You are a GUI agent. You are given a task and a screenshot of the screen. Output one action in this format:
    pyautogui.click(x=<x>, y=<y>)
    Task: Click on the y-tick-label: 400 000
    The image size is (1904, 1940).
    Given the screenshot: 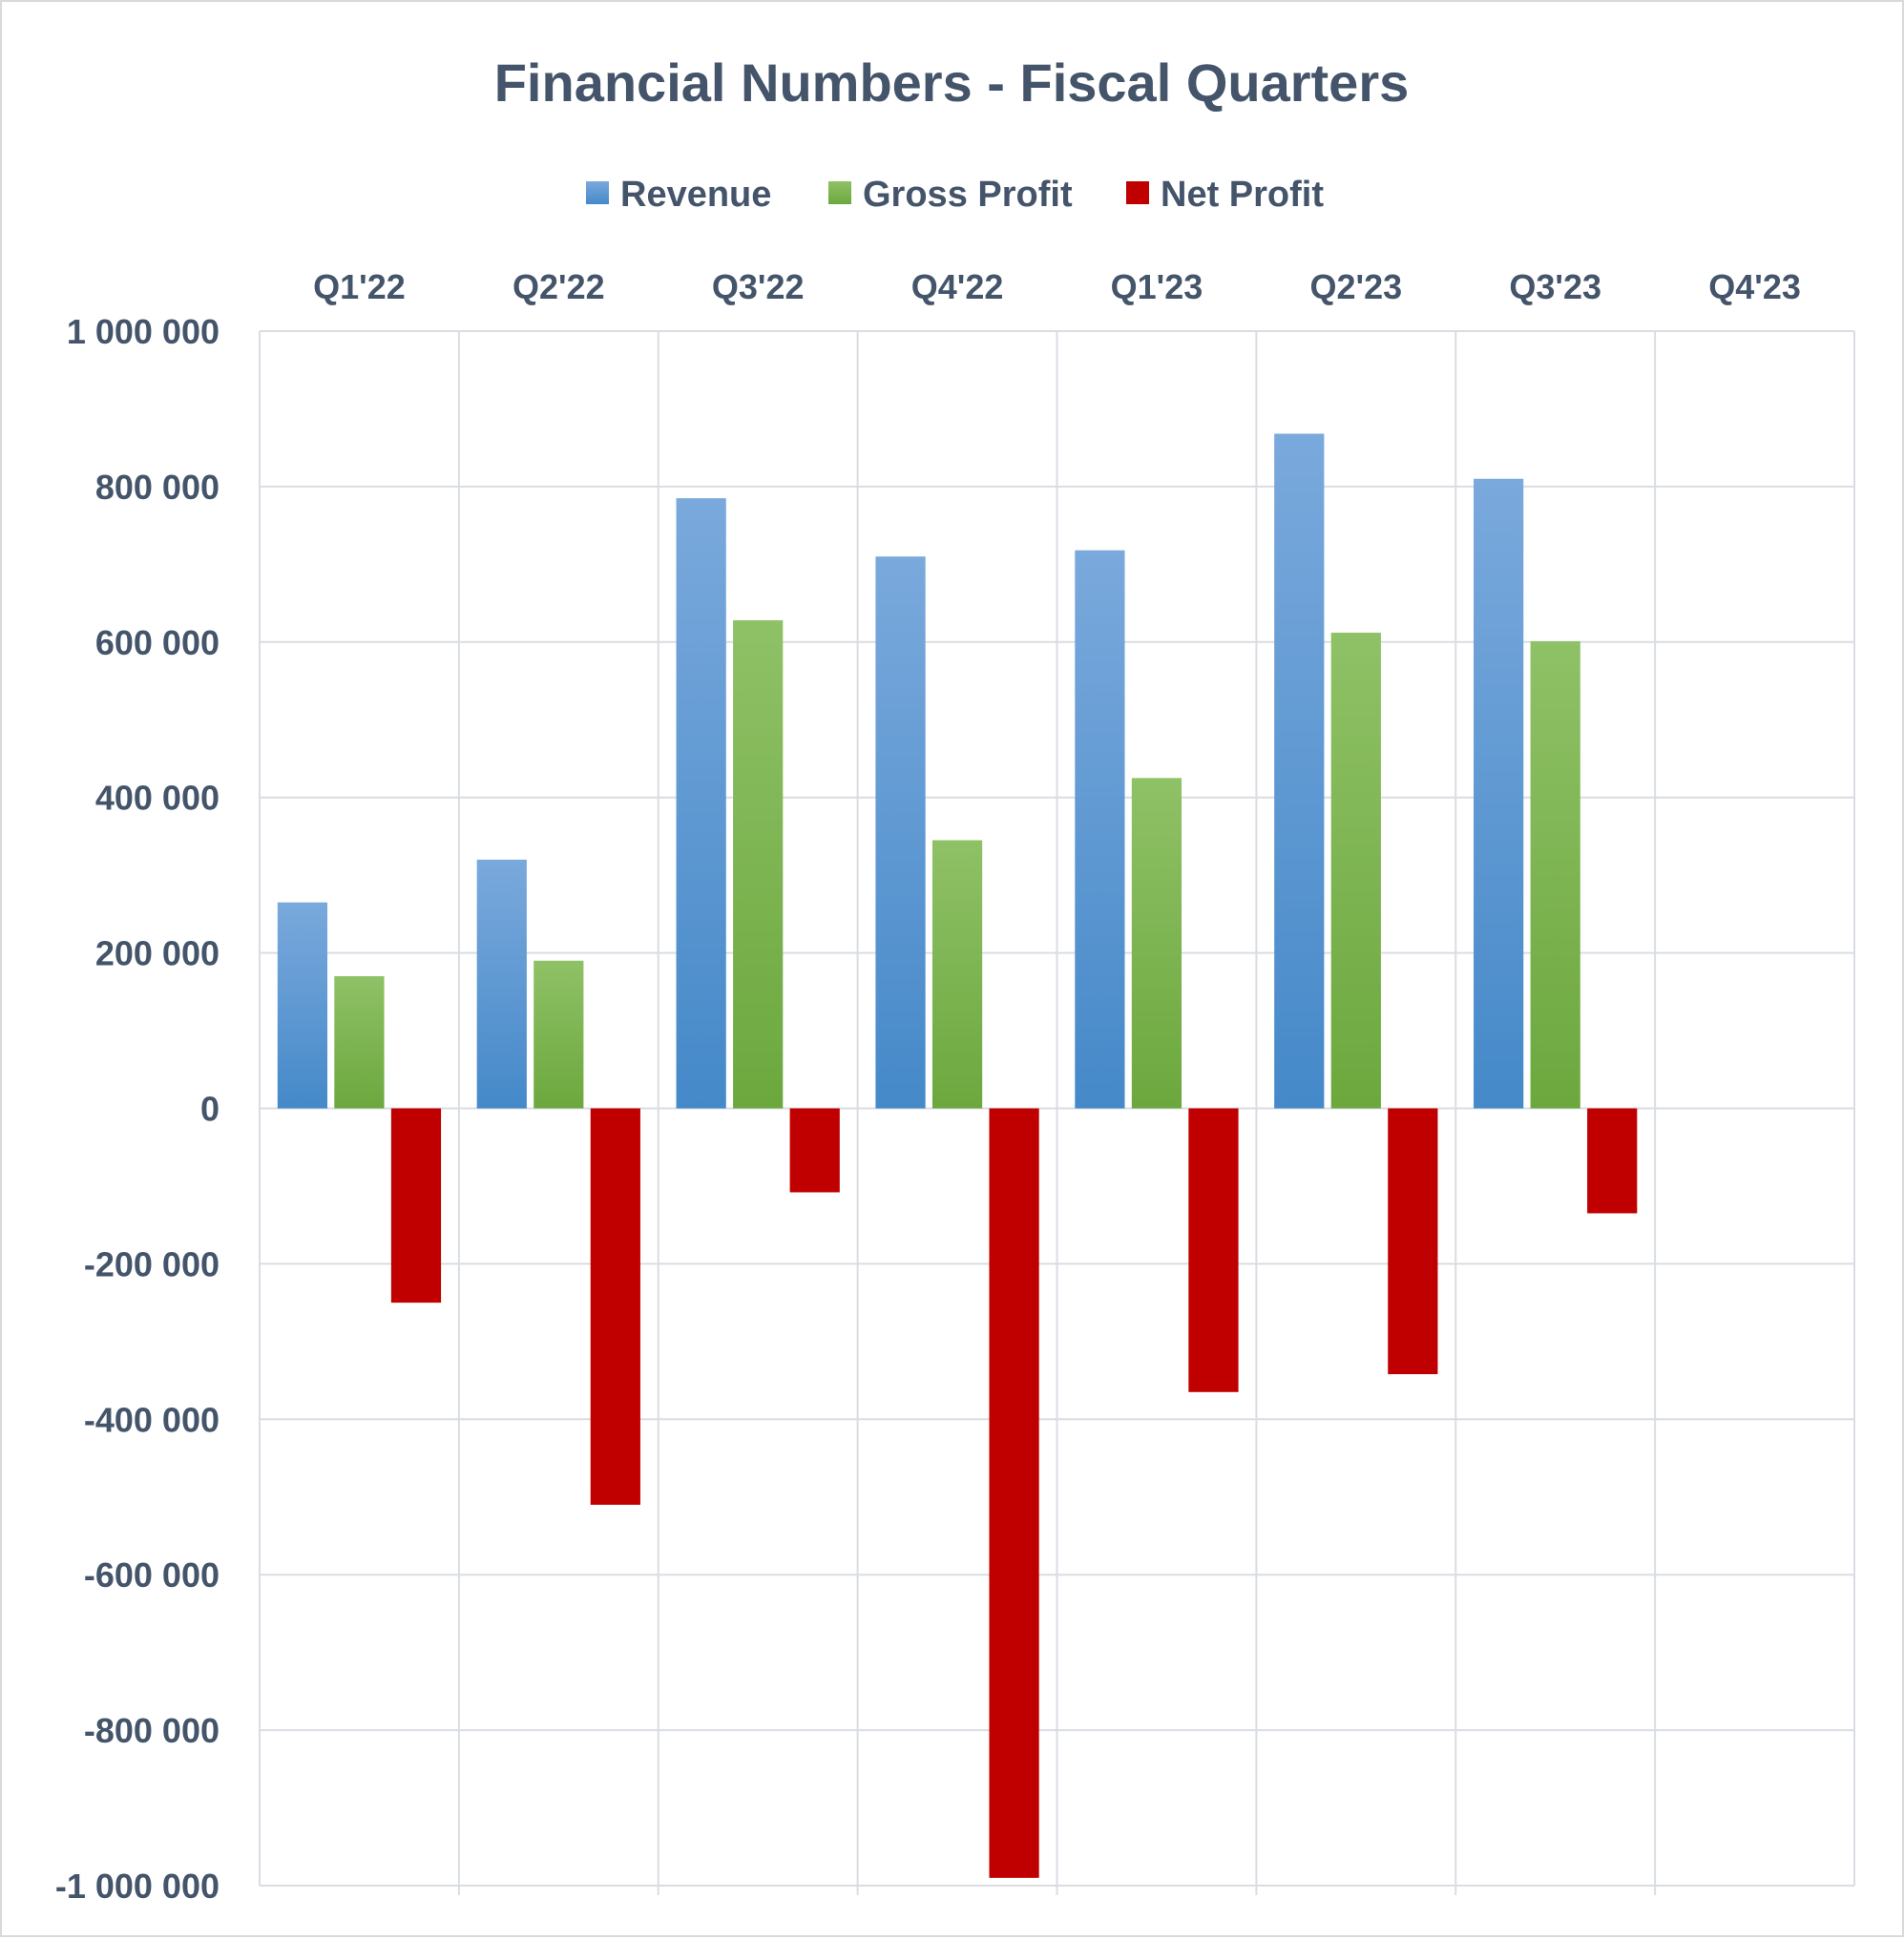 What is the action you would take?
    pyautogui.click(x=157, y=798)
    